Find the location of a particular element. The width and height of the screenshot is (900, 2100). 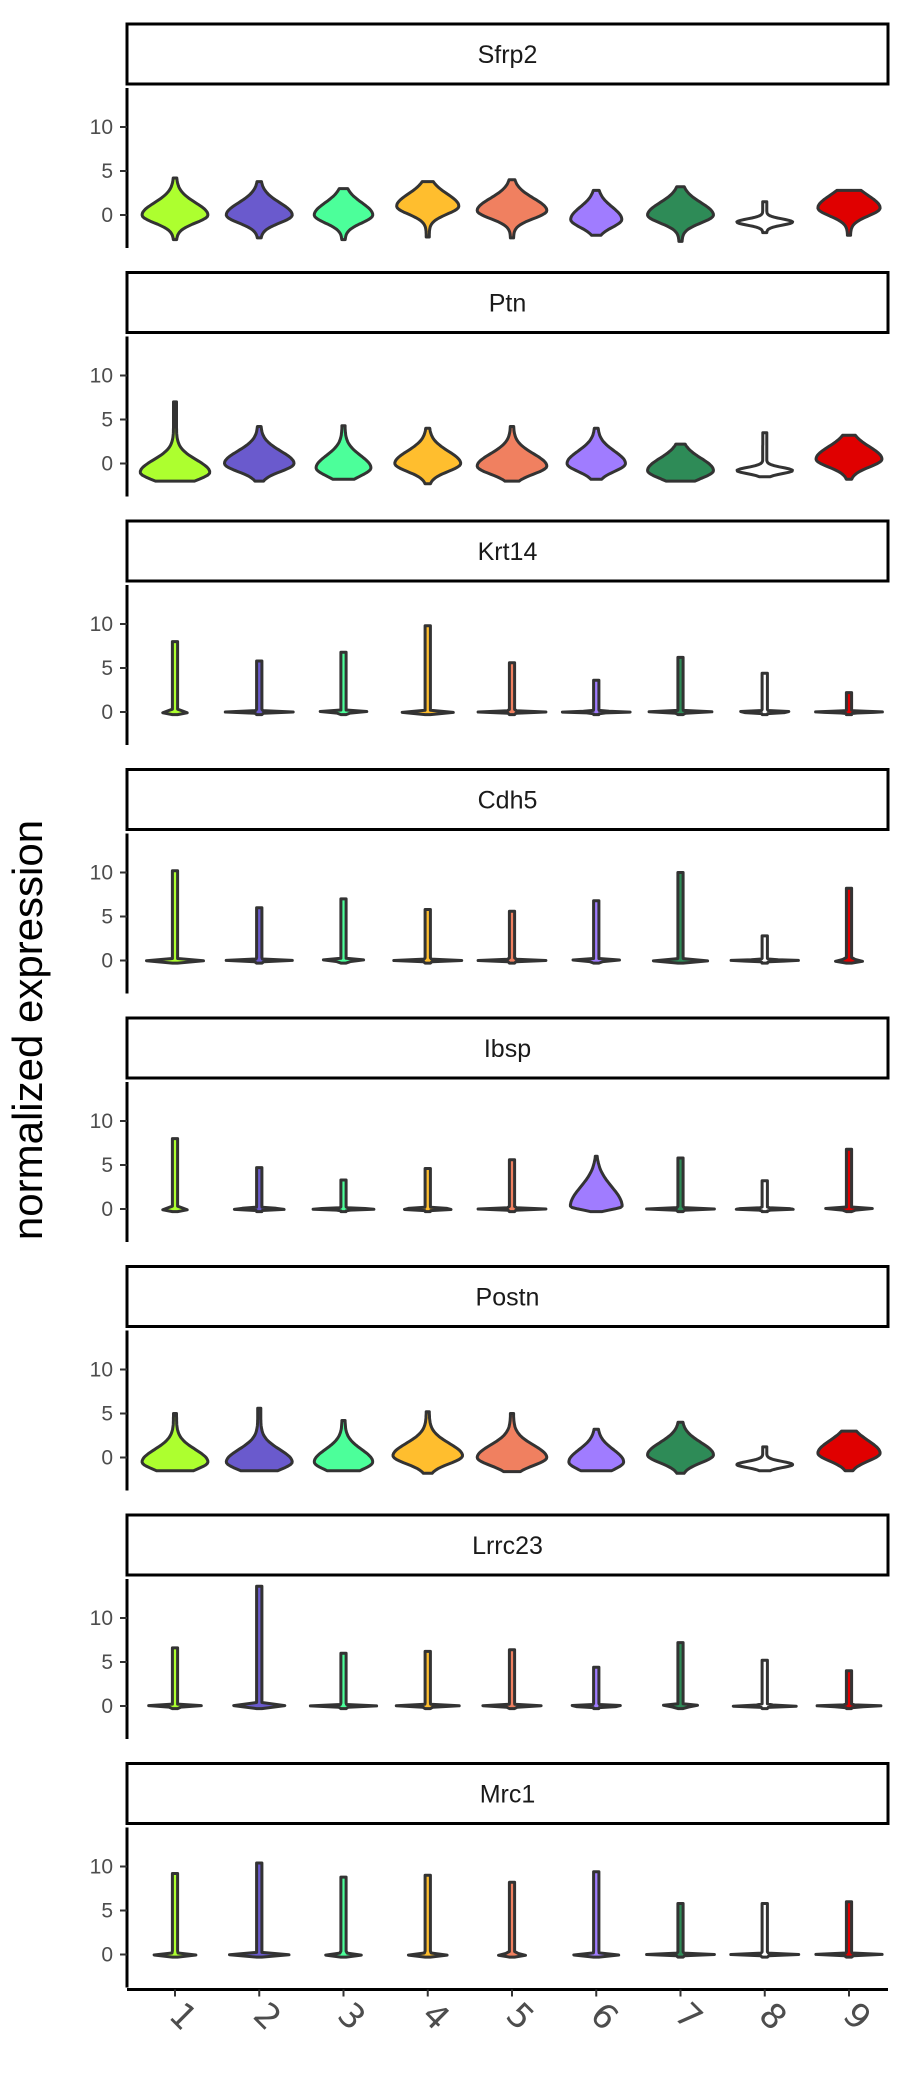

facet-strip-label: Cdh5 is located at coordinates (508, 801).